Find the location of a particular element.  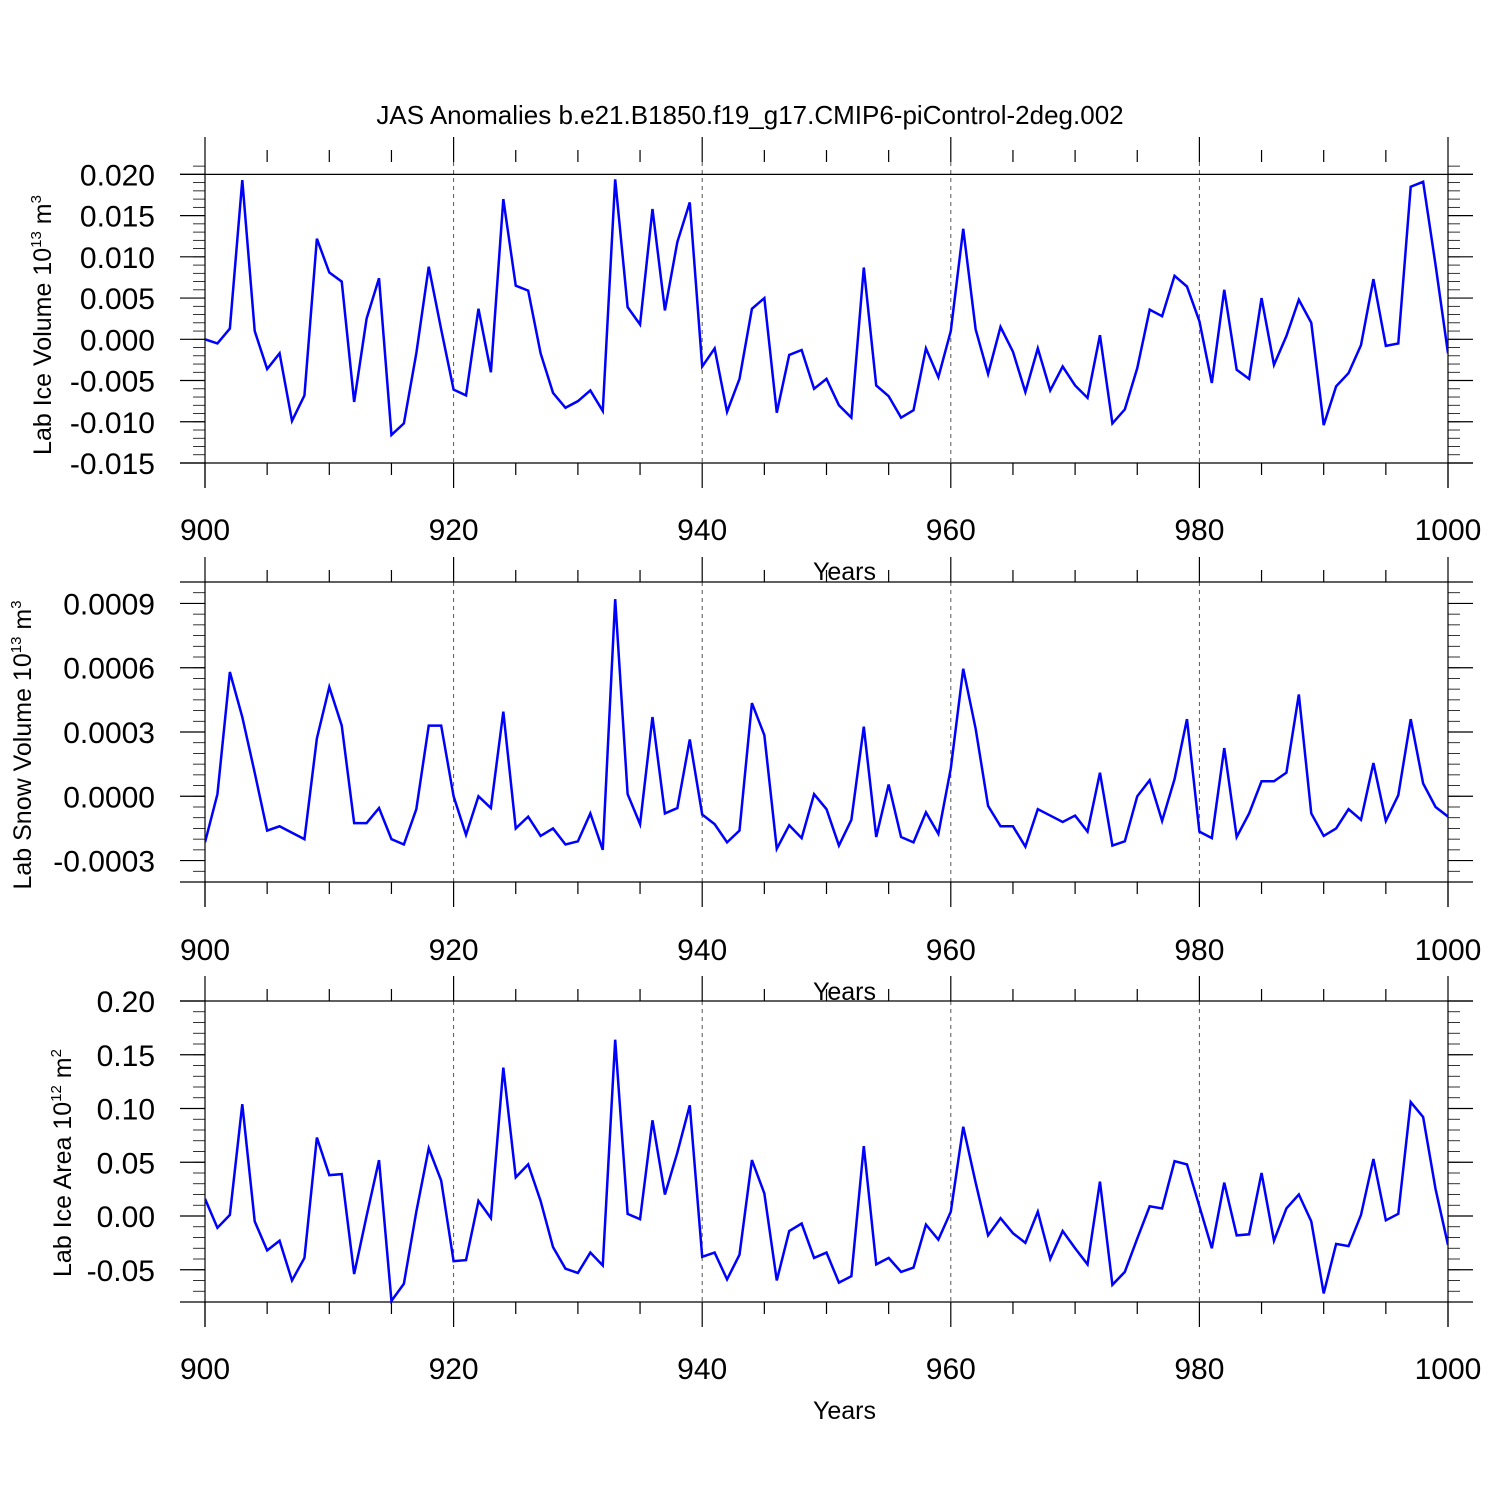

y-tick-label: 0.000 is located at coordinates (117, 340).